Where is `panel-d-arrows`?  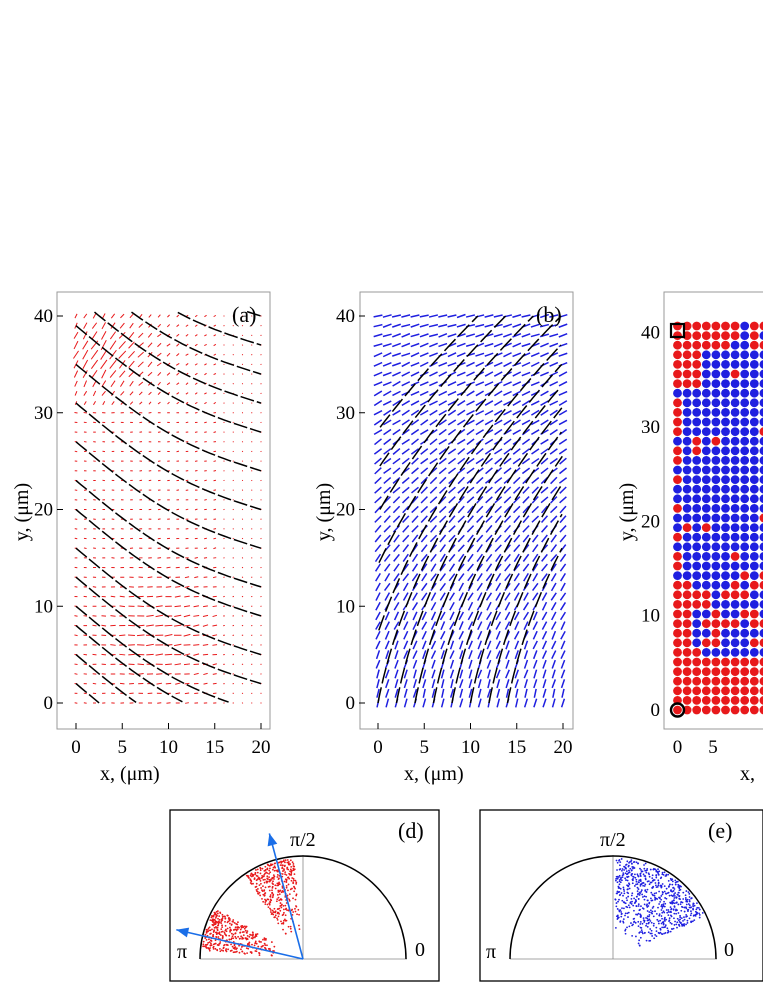 panel-d-arrows is located at coordinates (240, 896).